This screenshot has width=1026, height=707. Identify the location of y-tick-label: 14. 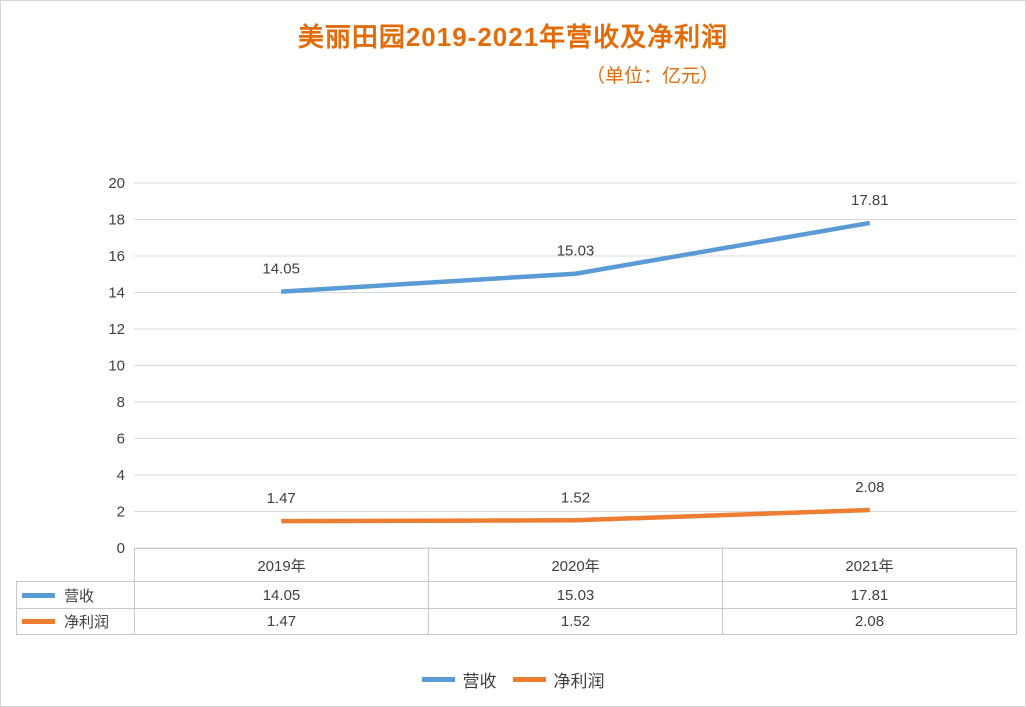
(116, 293).